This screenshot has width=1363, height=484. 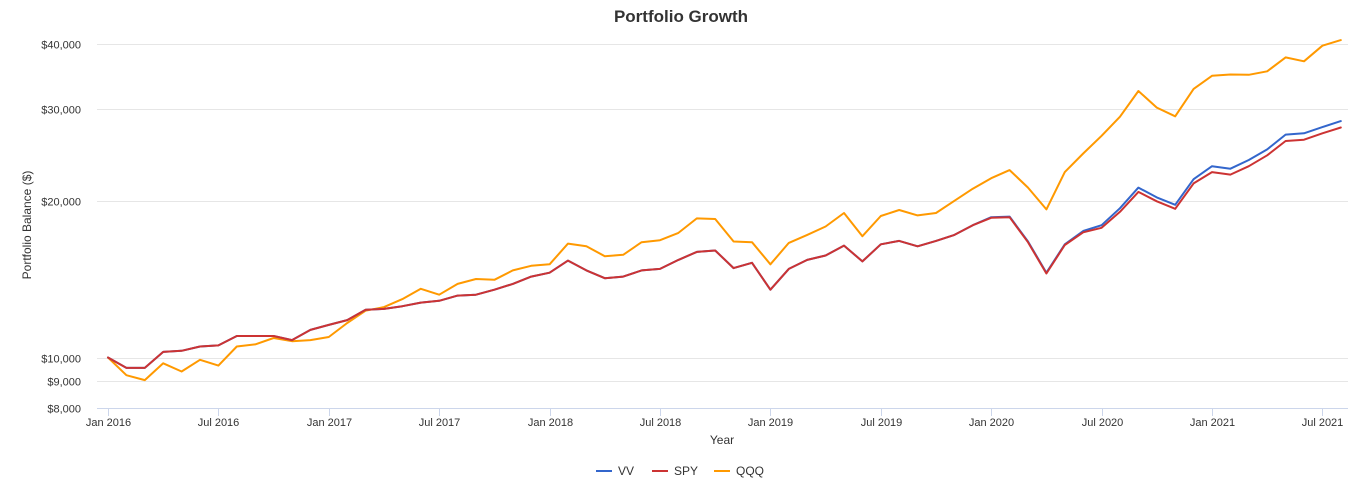 I want to click on y-tick-label: $30,000, so click(x=61, y=111).